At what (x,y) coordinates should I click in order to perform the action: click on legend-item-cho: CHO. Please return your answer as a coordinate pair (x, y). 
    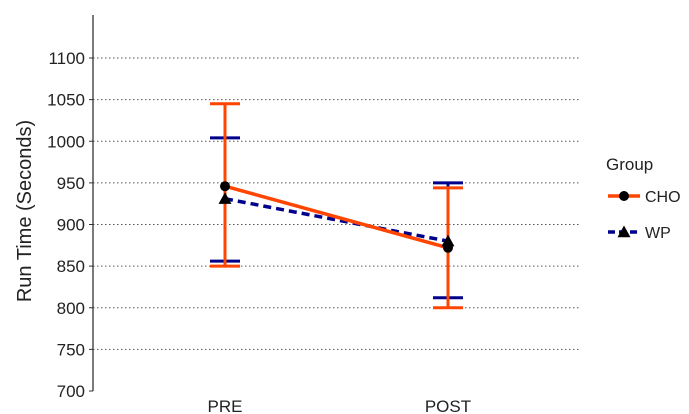
    Looking at the image, I should click on (644, 197).